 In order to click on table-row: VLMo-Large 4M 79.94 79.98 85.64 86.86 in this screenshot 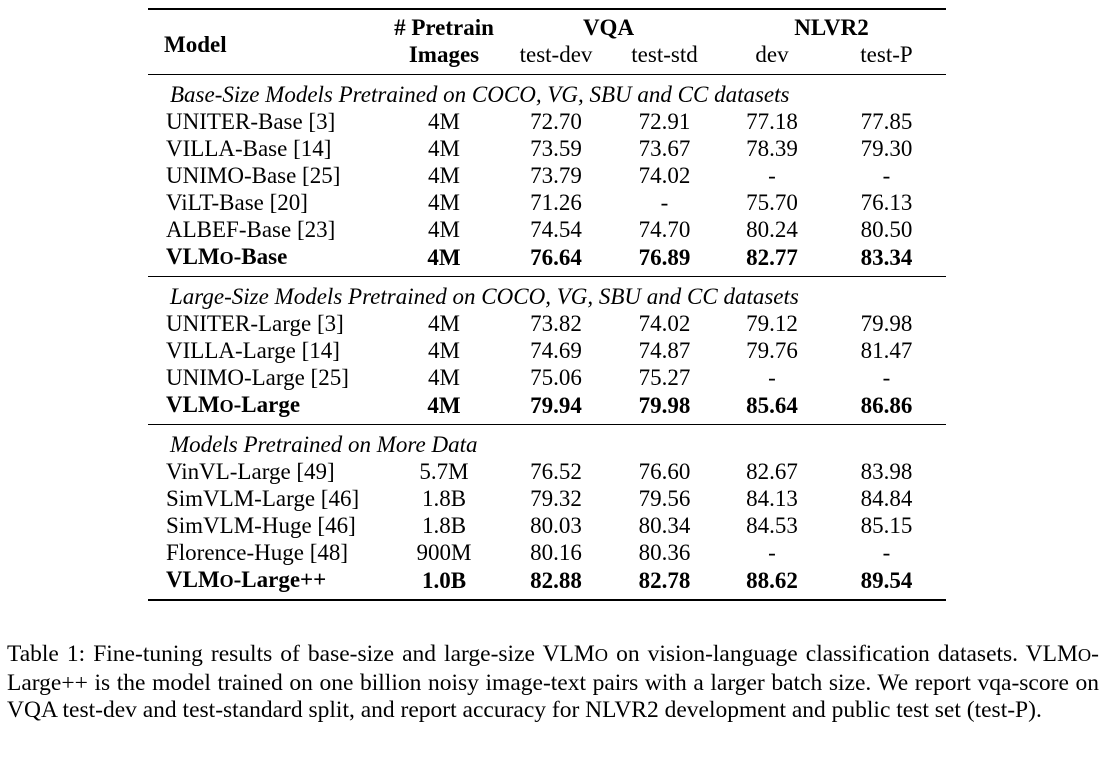, I will do `click(547, 408)`.